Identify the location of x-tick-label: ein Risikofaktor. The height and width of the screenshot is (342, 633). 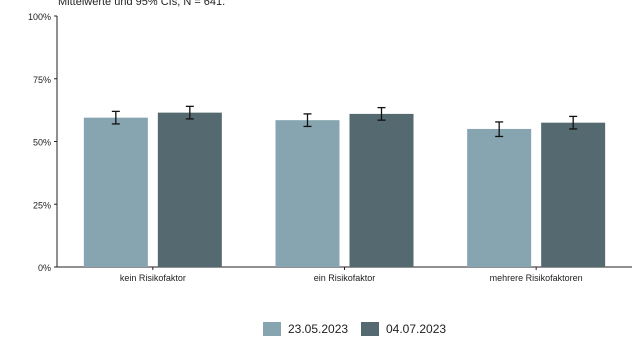
(345, 278).